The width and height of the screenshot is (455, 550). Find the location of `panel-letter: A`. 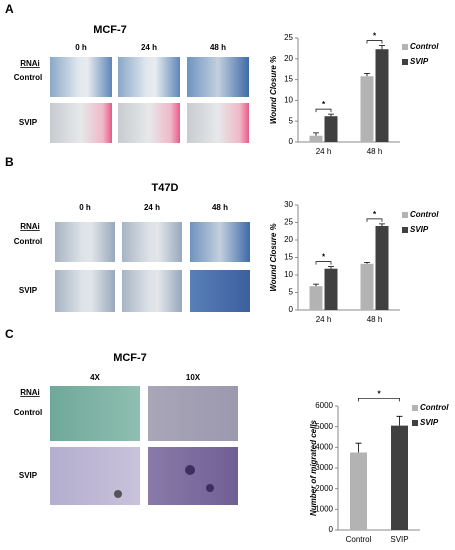

panel-letter: A is located at coordinates (9, 9).